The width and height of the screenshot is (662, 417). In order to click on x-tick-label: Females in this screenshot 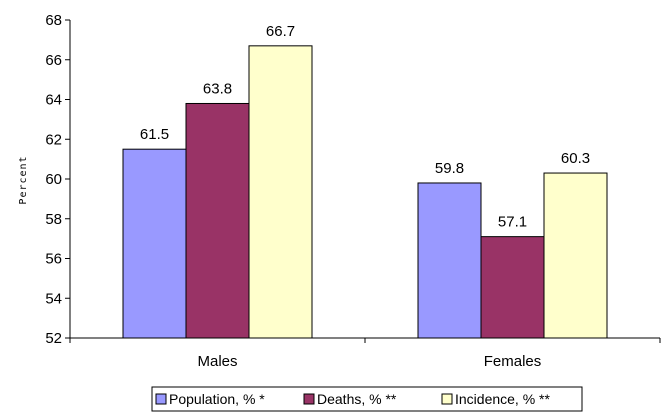, I will do `click(513, 361)`.